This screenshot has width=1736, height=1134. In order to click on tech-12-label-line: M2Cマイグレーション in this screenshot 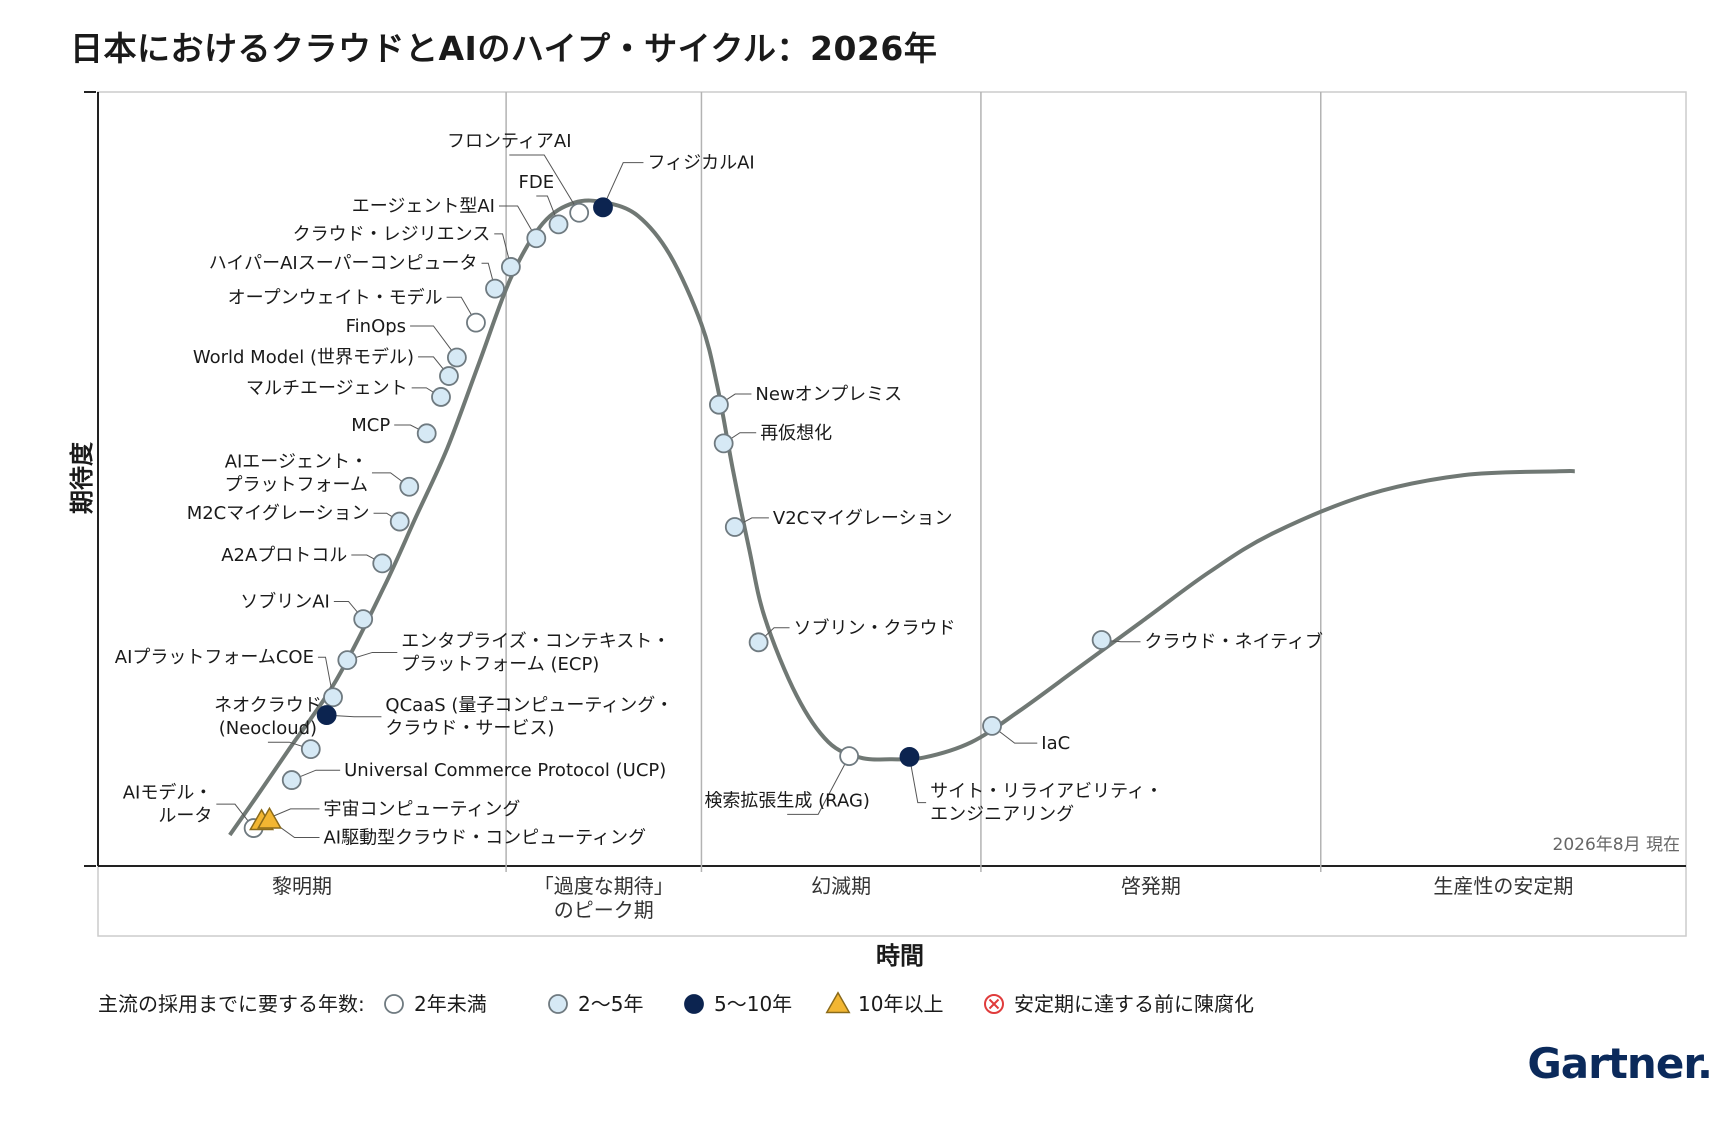, I will do `click(278, 513)`.